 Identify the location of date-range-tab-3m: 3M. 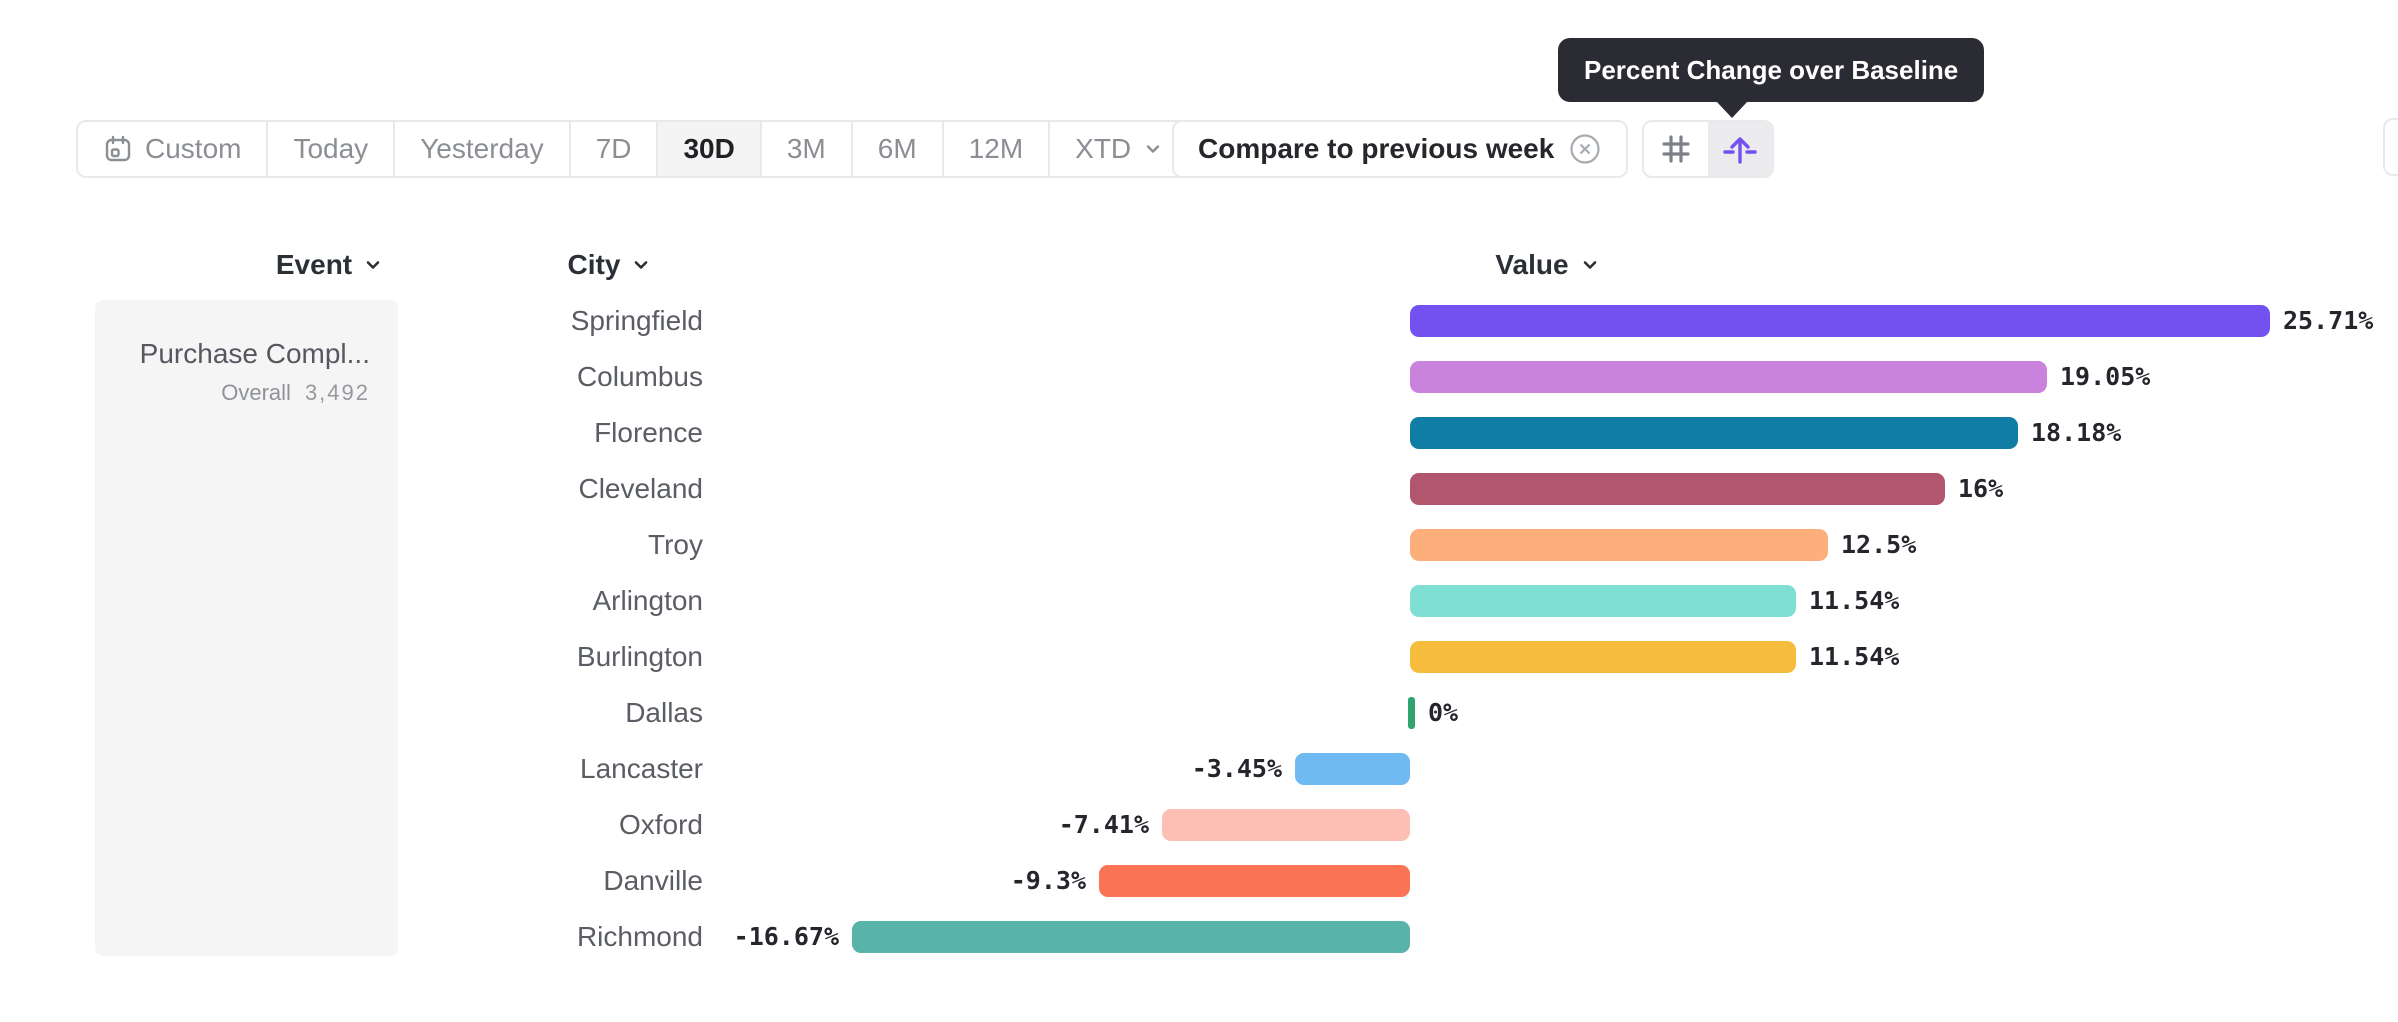
(807, 149).